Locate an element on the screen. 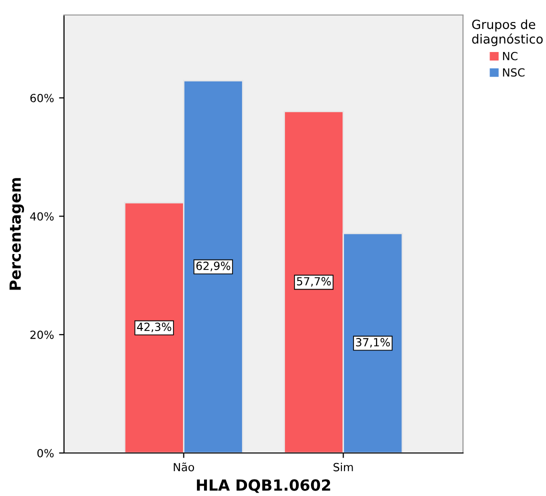  y-axis-title: Percentagem is located at coordinates (17, 234).